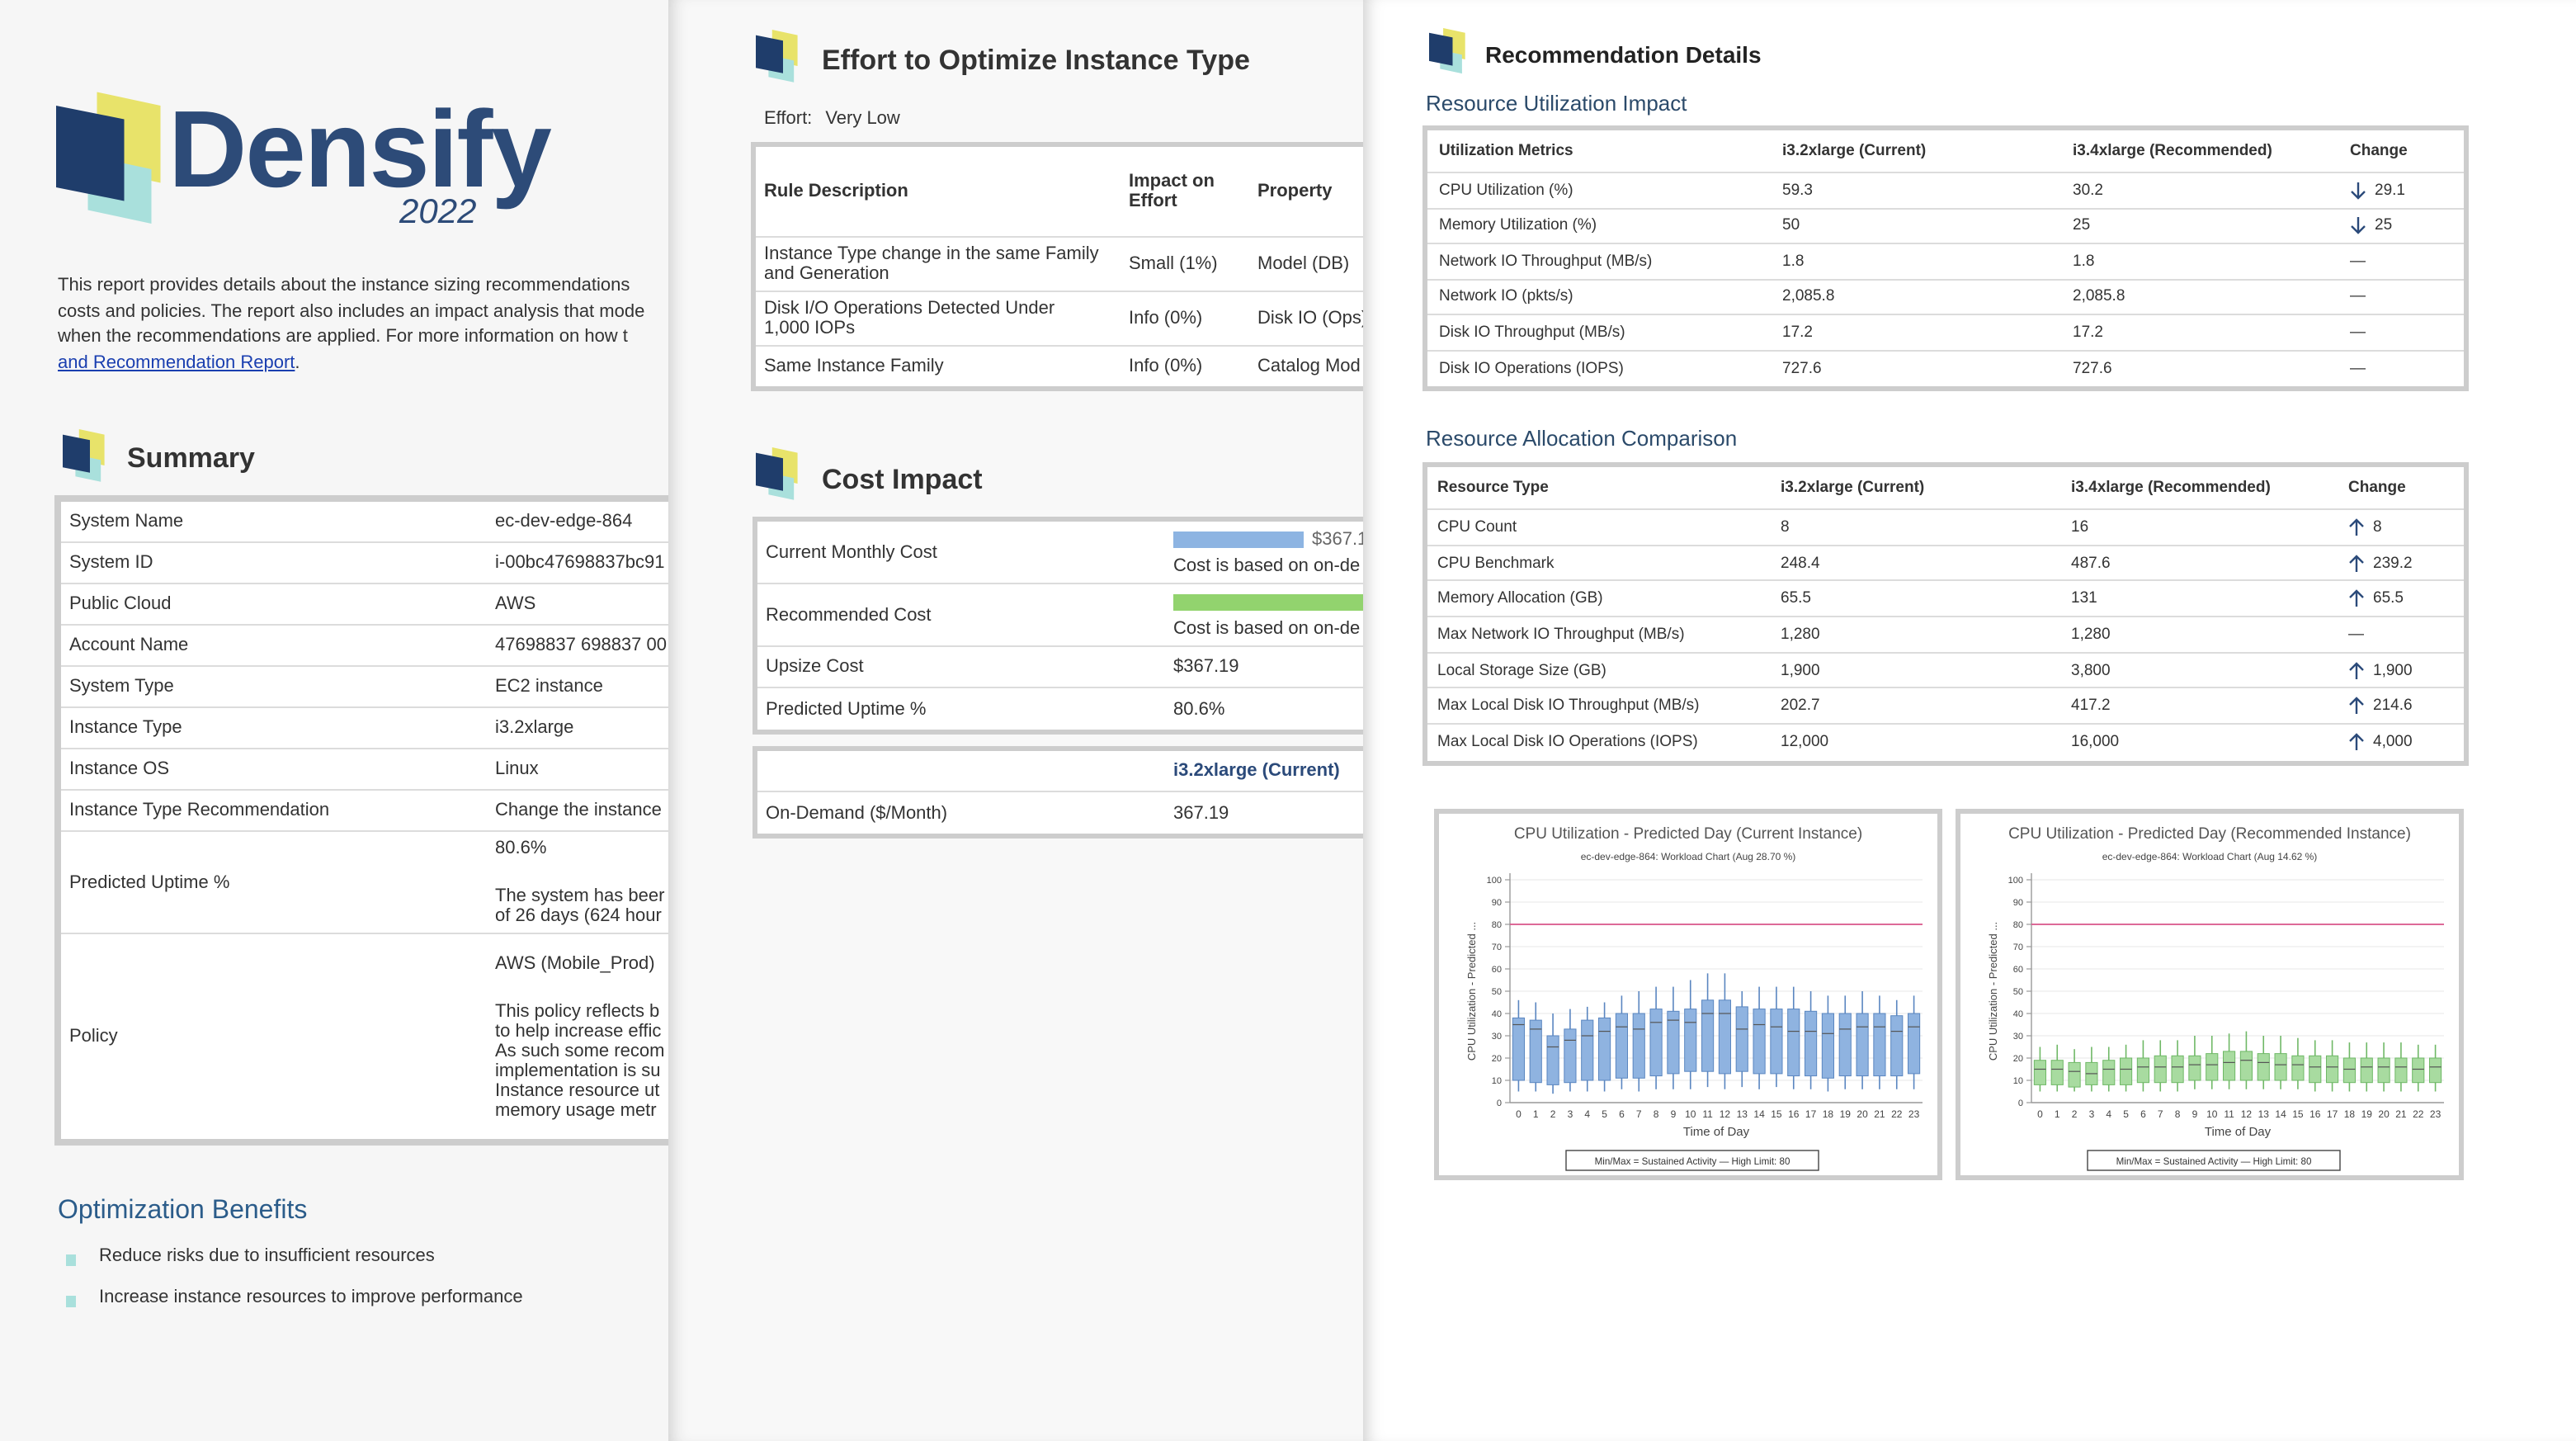 The width and height of the screenshot is (2576, 1441). What do you see at coordinates (2407, 369) in the screenshot?
I see `table-cell: —` at bounding box center [2407, 369].